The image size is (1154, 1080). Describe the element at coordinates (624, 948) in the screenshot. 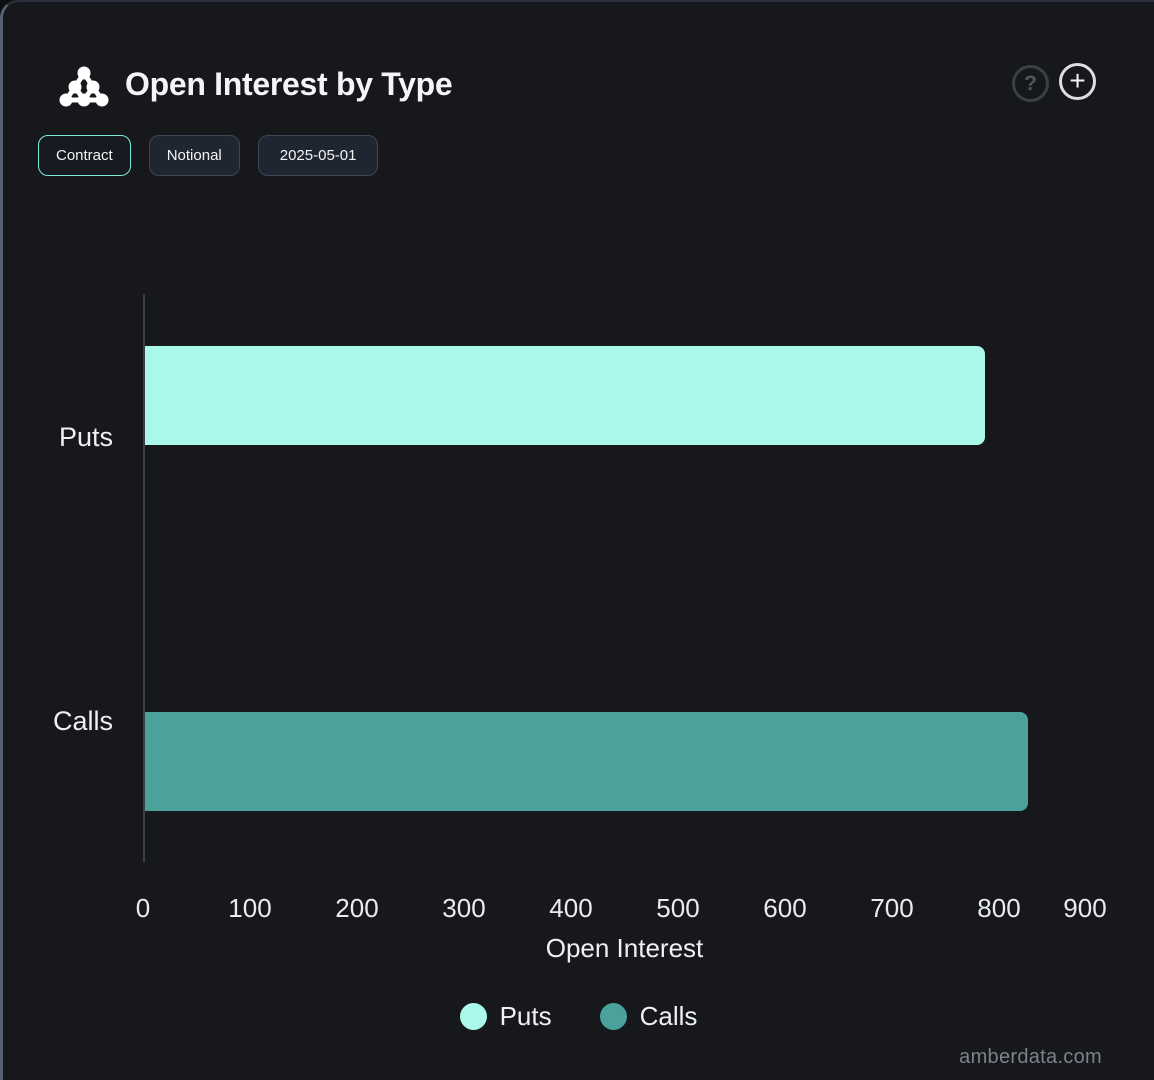

I see `x-axis-title: Open Interest` at that location.